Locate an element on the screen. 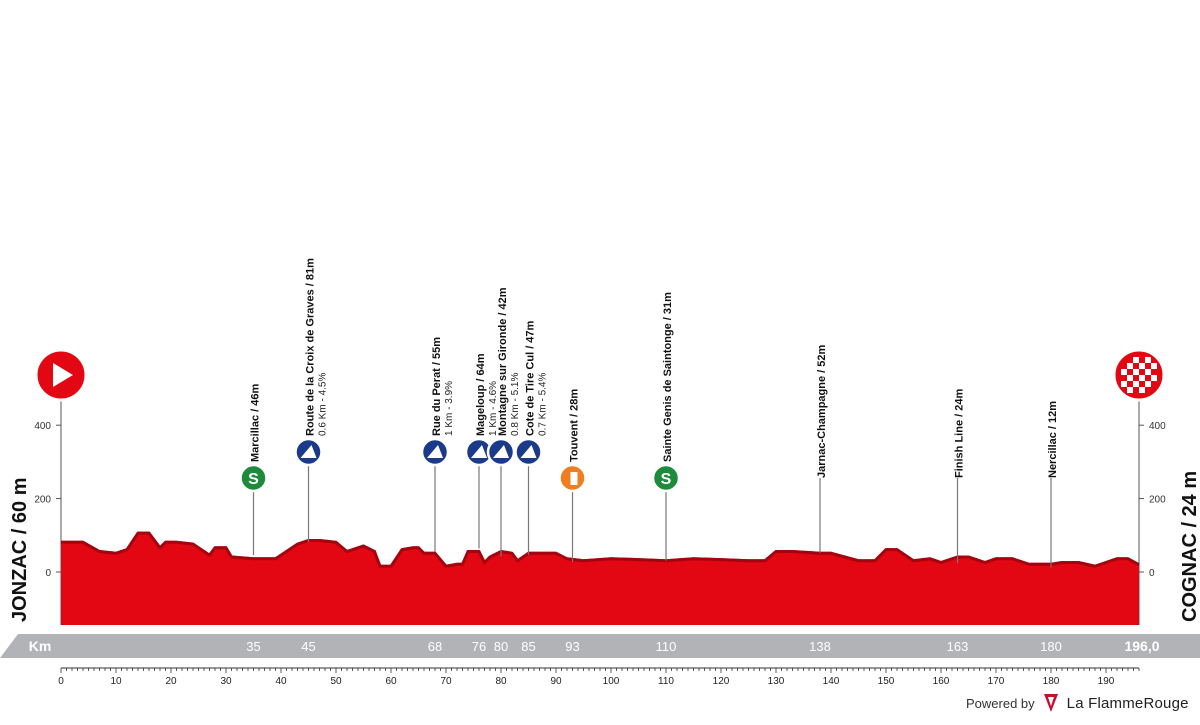  x-tick-label: 60 is located at coordinates (391, 681).